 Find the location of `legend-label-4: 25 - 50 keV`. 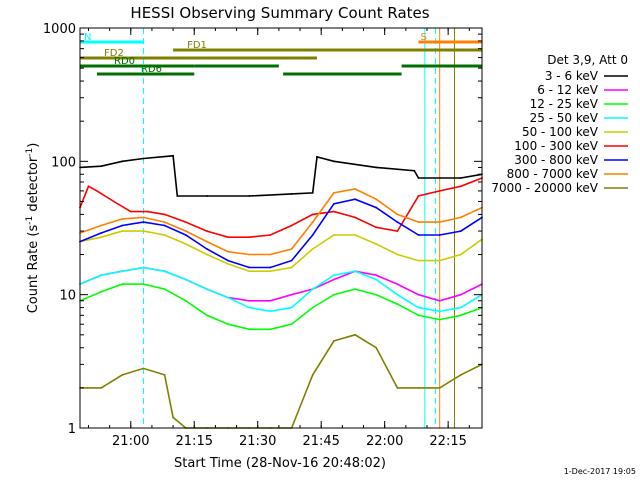

legend-label-4: 25 - 50 keV is located at coordinates (564, 118).